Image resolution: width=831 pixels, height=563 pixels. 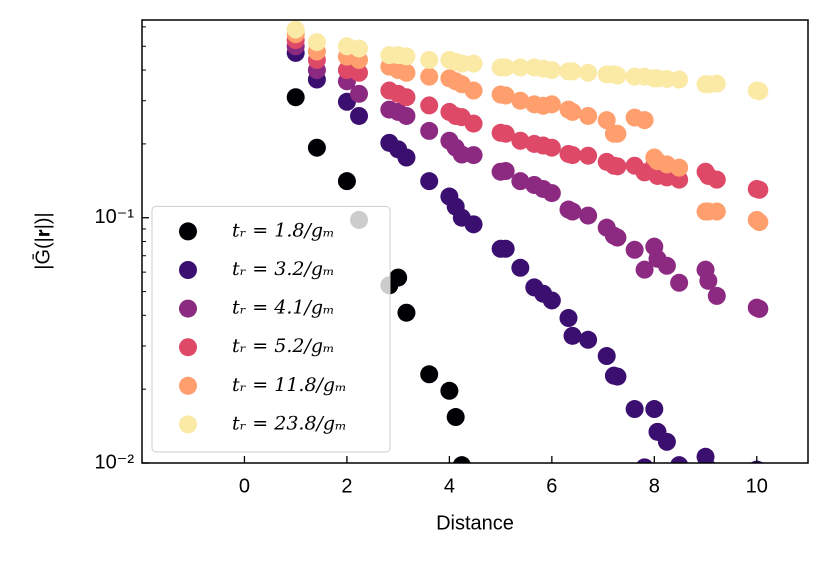 I want to click on y-tick-label: 10⁻¹, so click(x=115, y=217).